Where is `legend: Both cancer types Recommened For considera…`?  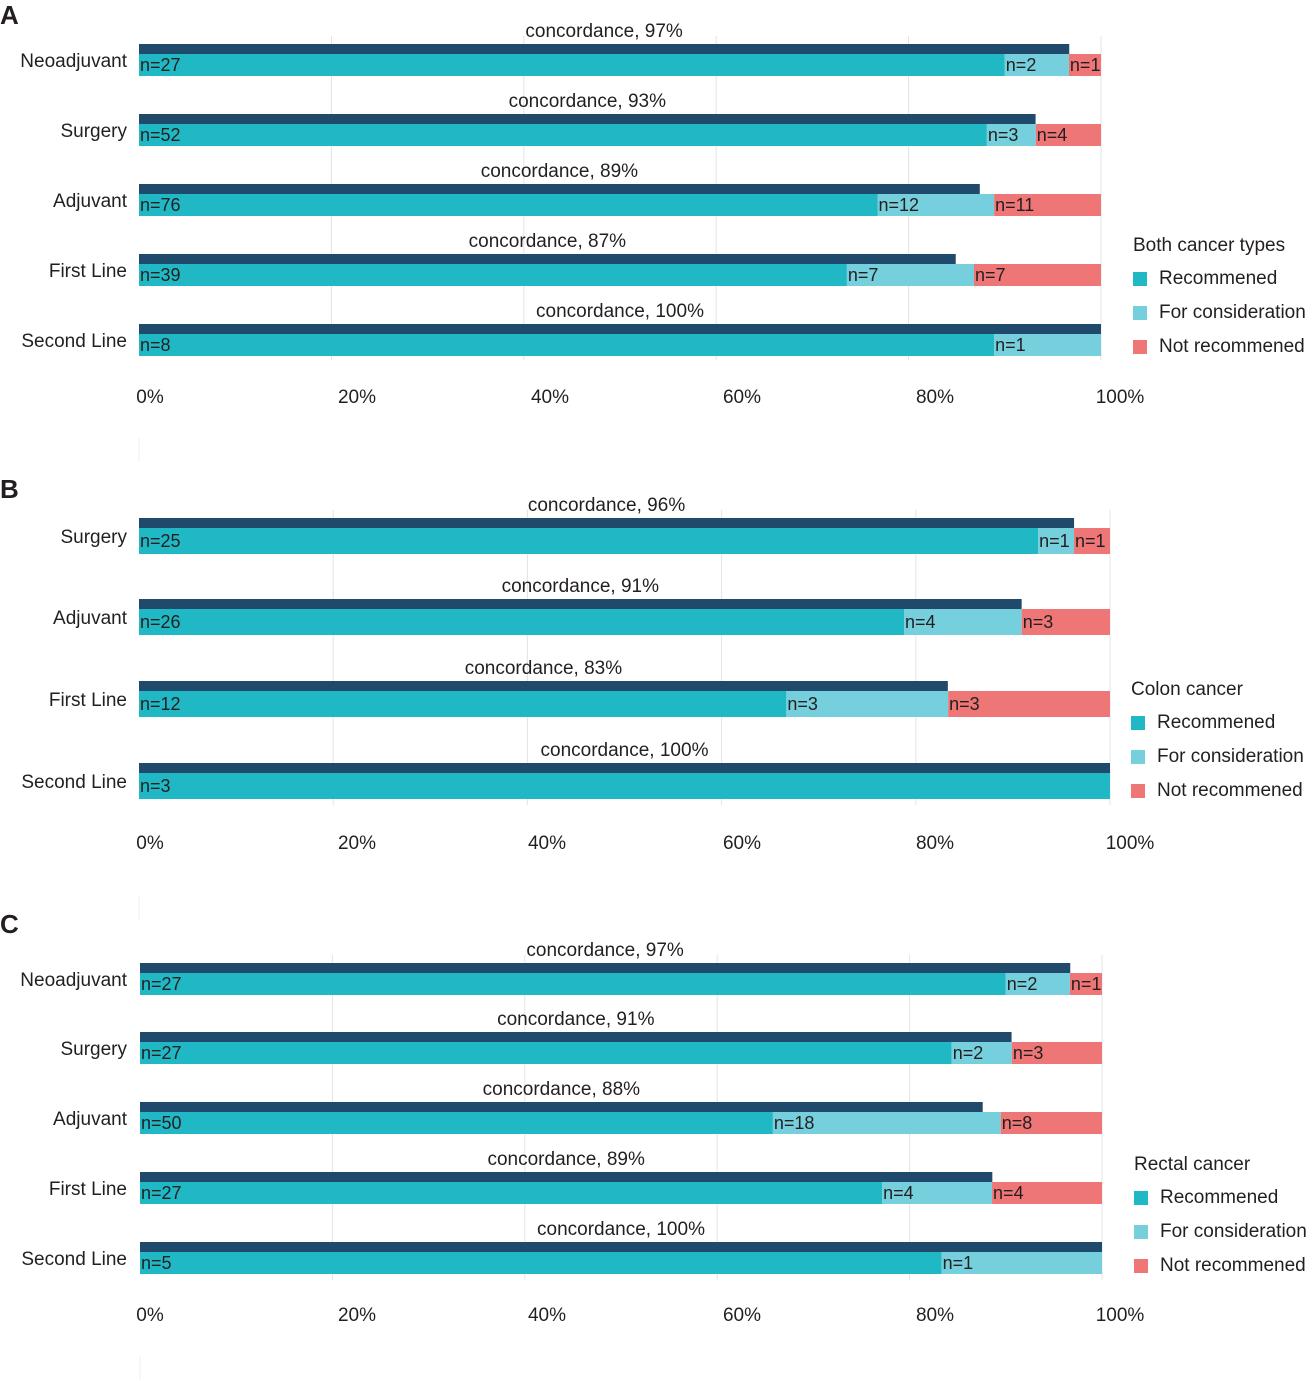 legend: Both cancer types Recommened For considera… is located at coordinates (1219, 296).